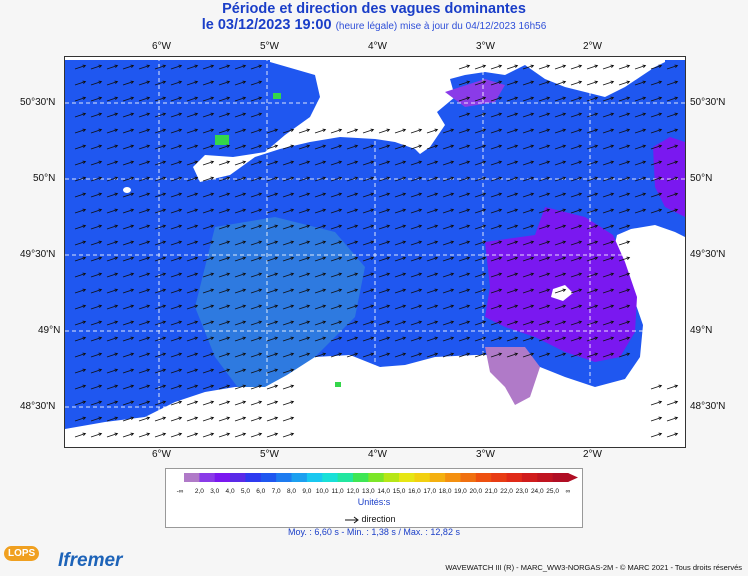 The width and height of the screenshot is (748, 576). Describe the element at coordinates (568, 491) in the screenshot. I see `legend-tick-label: ∞` at that location.